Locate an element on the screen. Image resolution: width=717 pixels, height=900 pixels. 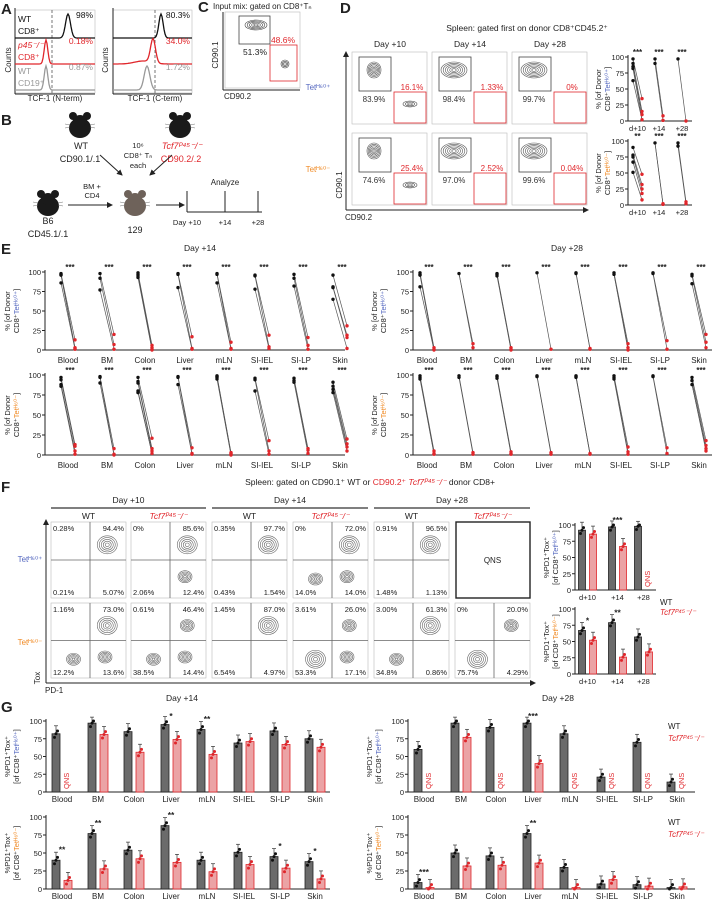
mouse-head is located at coordinates (80, 121).